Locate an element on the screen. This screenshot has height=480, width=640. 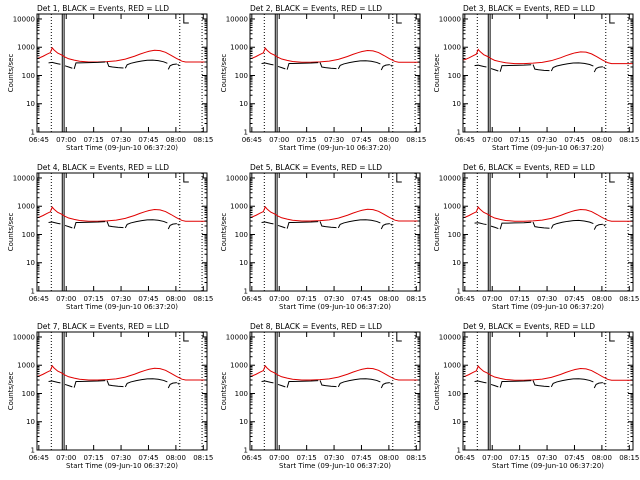
panel-title: Det 4, BLACK = Events, RED = LLD is located at coordinates (103, 167).